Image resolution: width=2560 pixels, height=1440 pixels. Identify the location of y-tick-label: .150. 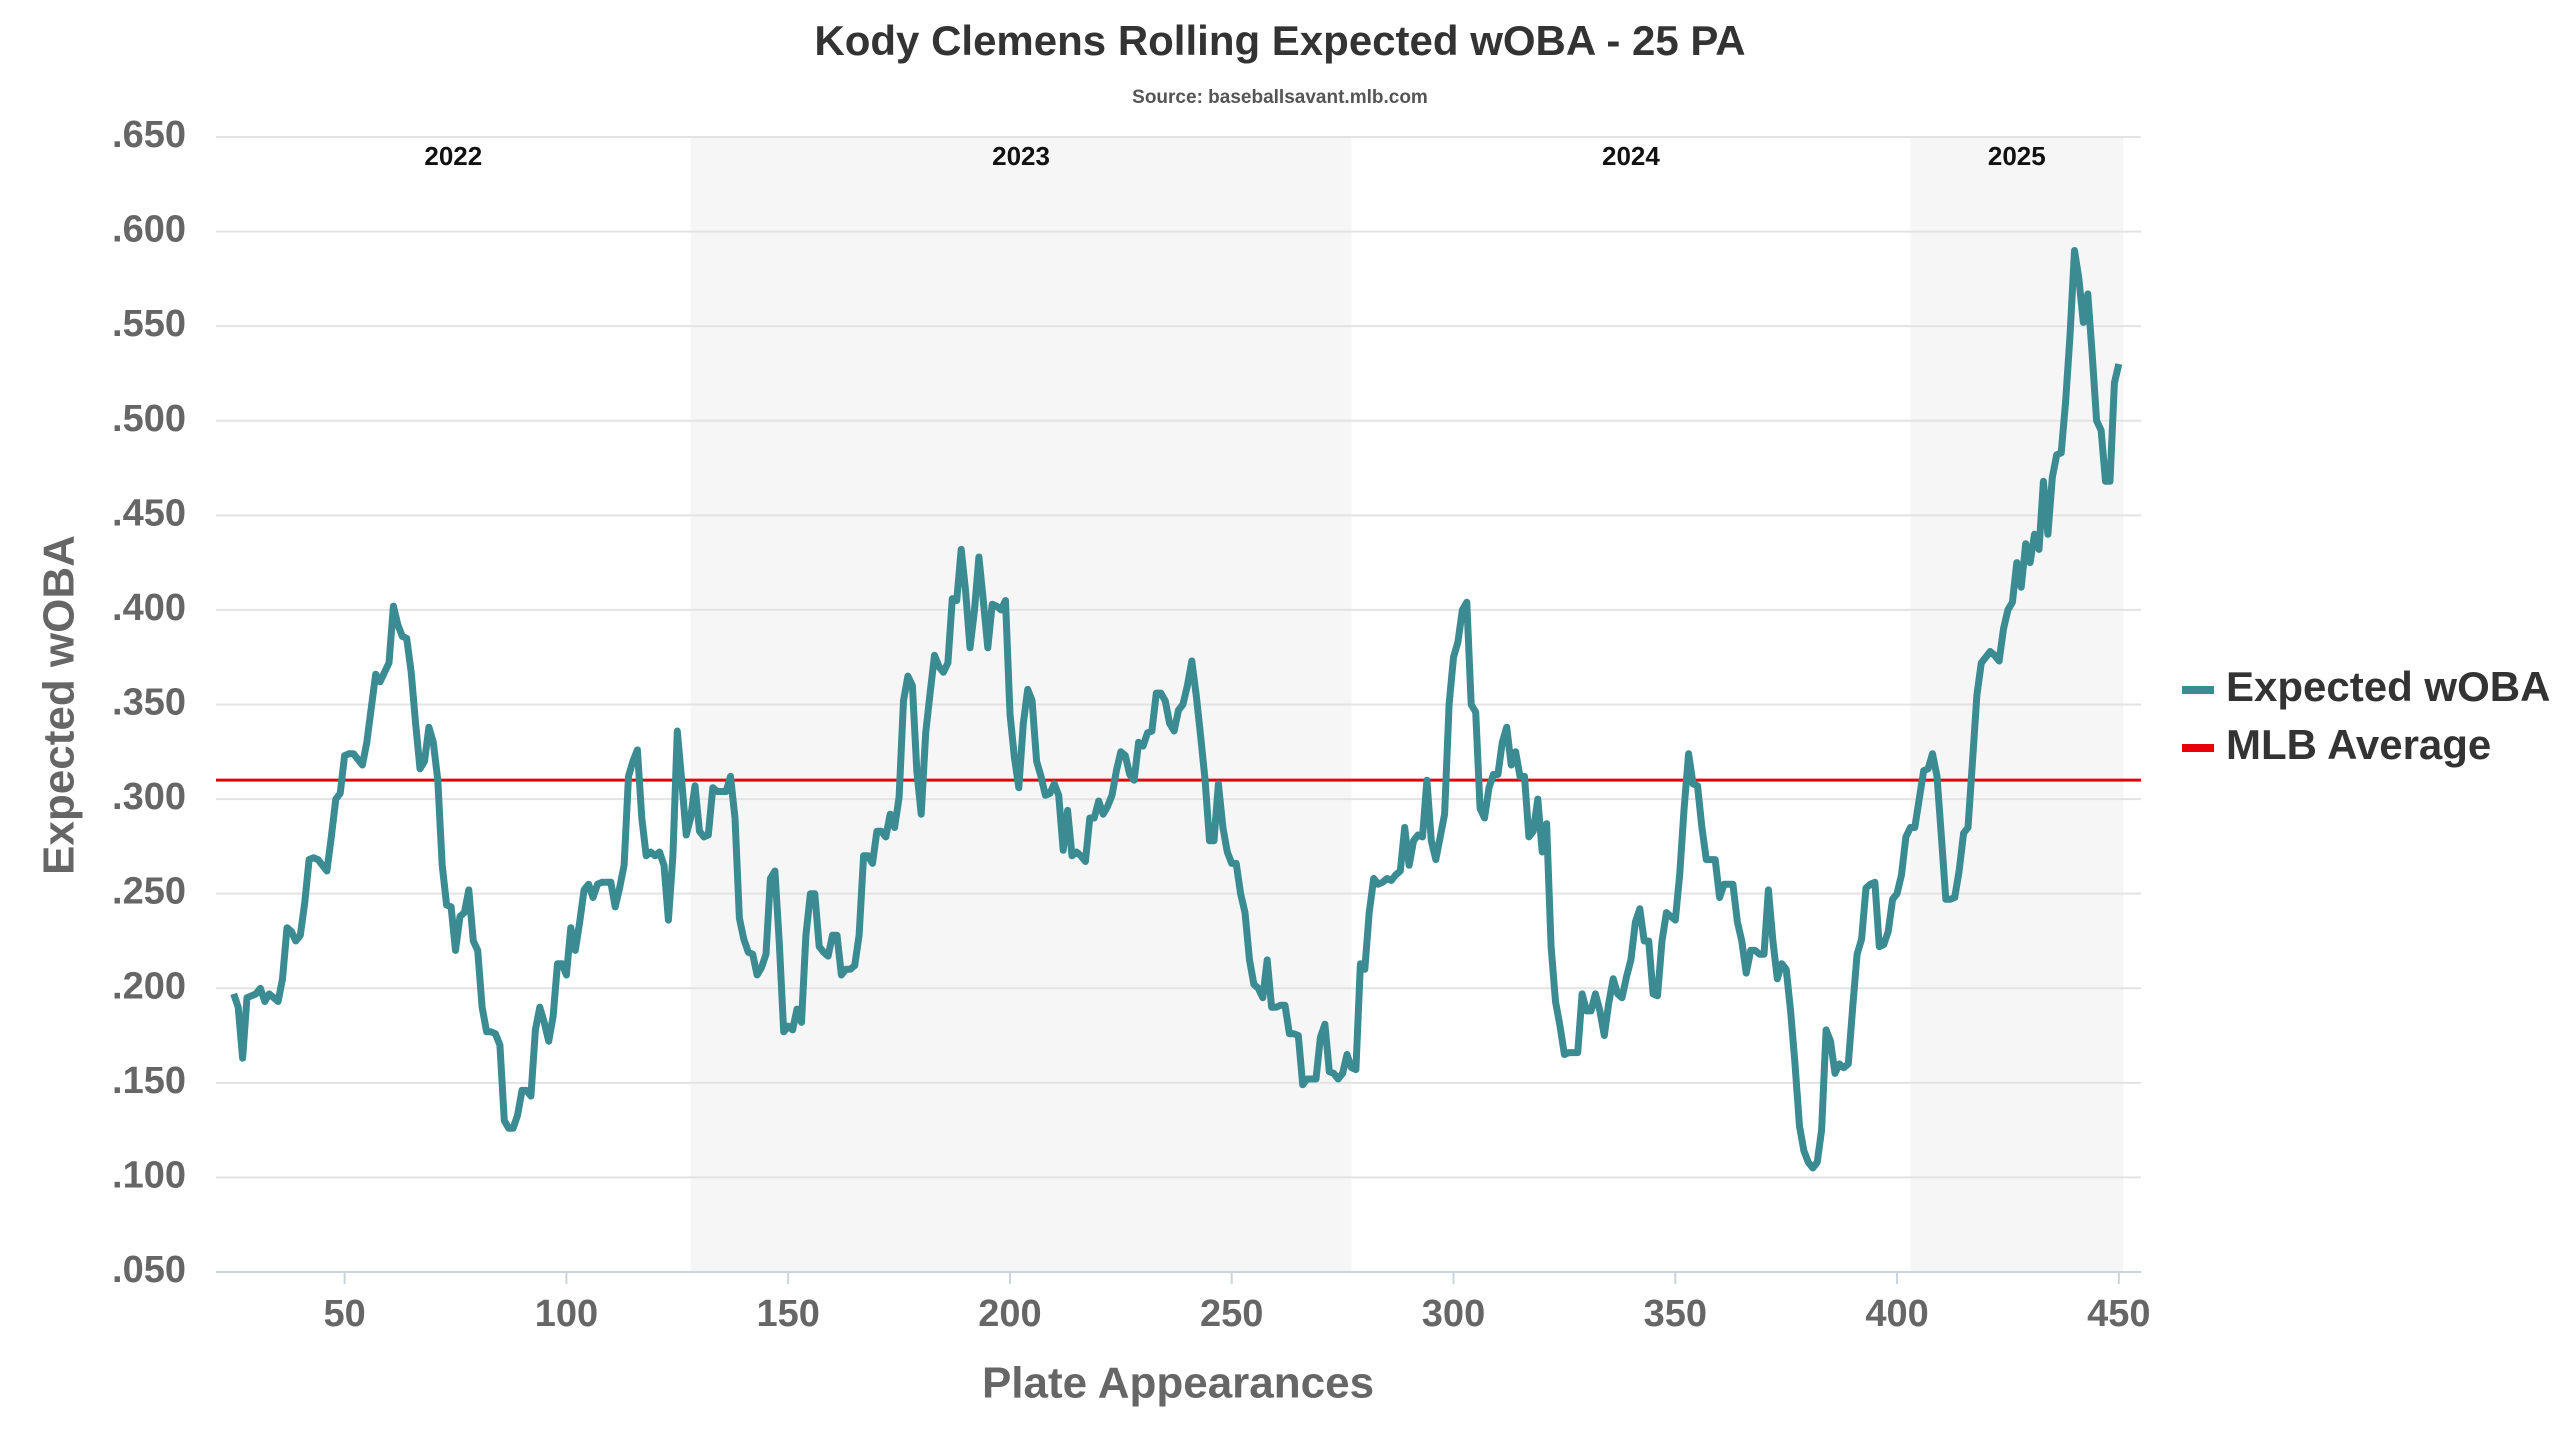
(149, 1081).